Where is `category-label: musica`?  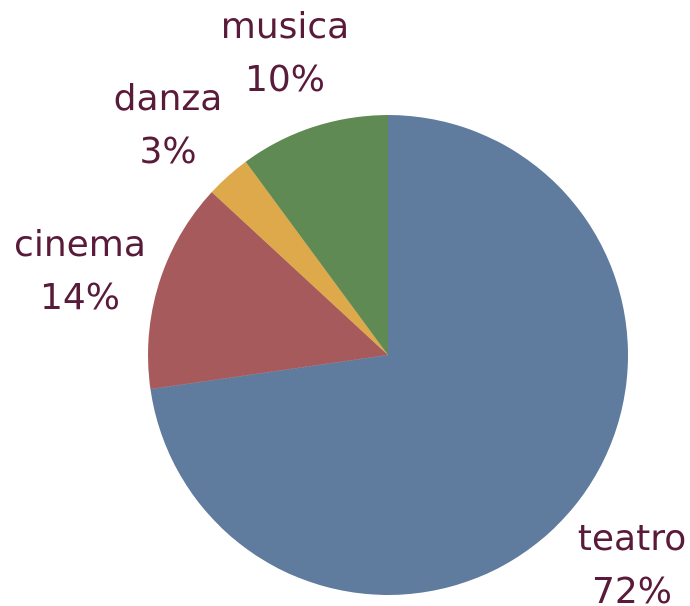 category-label: musica is located at coordinates (285, 26).